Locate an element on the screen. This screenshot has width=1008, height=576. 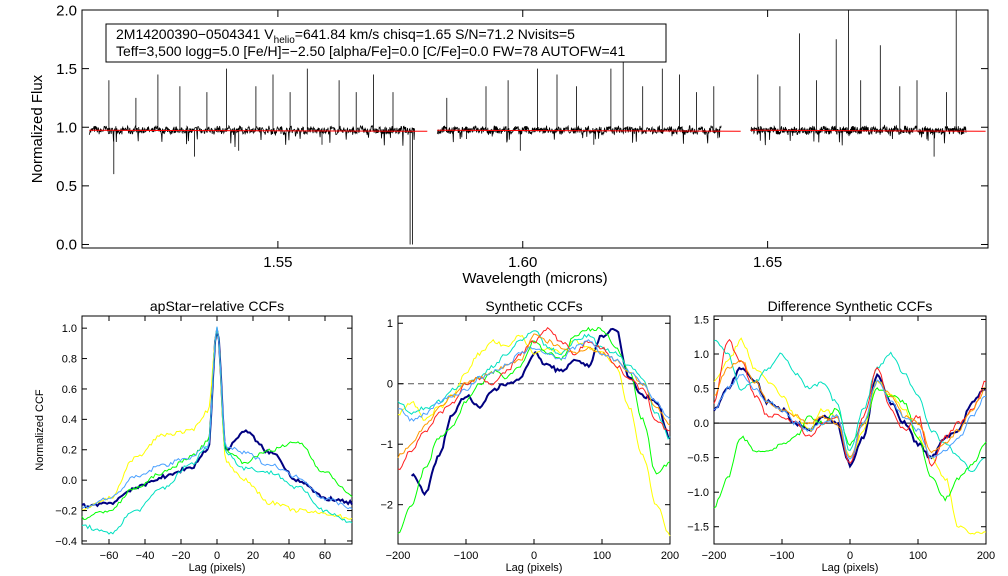
ccf1-frame is located at coordinates (217, 430).